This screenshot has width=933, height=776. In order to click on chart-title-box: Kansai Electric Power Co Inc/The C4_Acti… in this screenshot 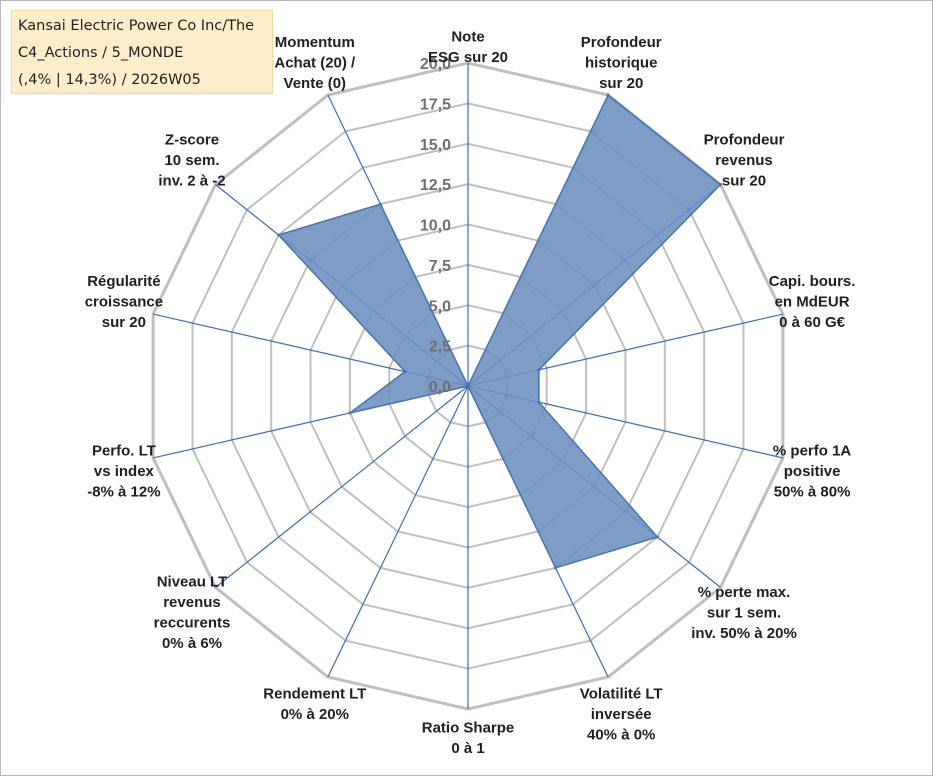, I will do `click(142, 52)`.